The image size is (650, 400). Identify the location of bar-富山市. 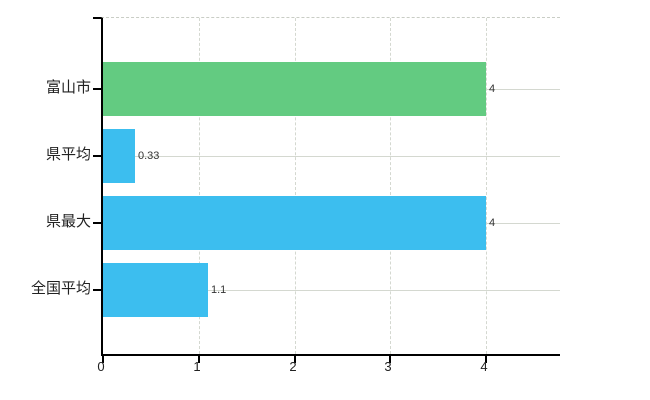
(294, 89).